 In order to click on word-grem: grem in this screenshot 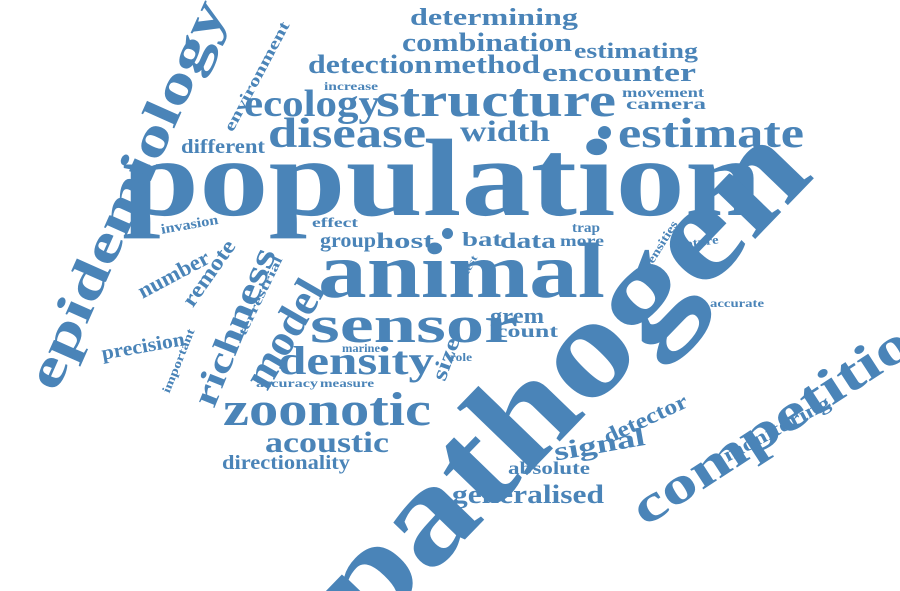, I will do `click(517, 315)`.